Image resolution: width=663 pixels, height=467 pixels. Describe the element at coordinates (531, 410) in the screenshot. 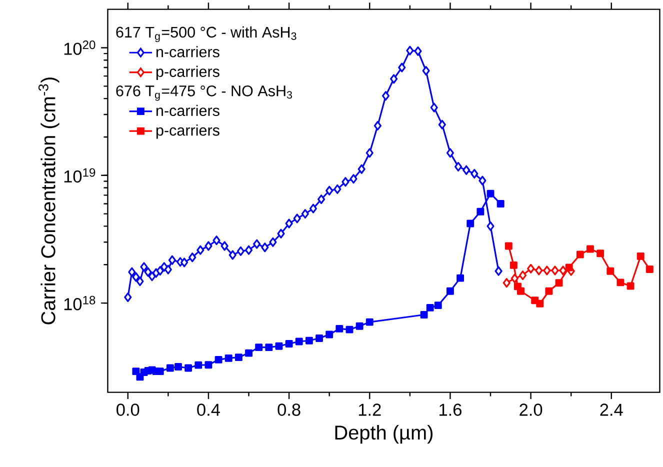

I see `x-tick-label: 2.0` at that location.